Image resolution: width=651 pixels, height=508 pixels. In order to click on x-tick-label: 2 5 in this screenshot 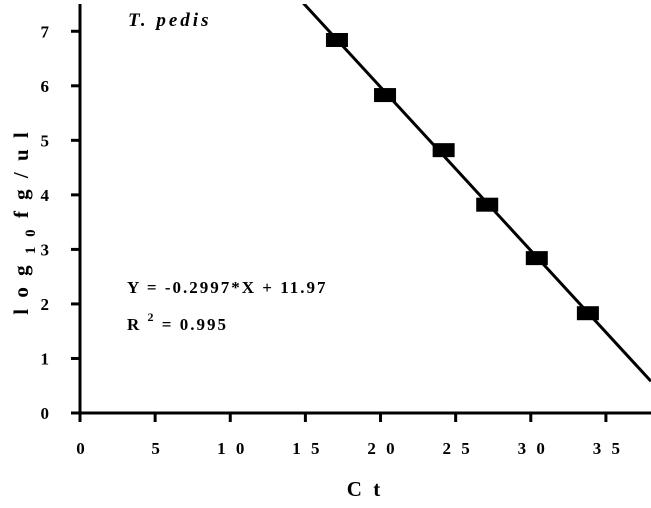, I will do `click(458, 448)`.